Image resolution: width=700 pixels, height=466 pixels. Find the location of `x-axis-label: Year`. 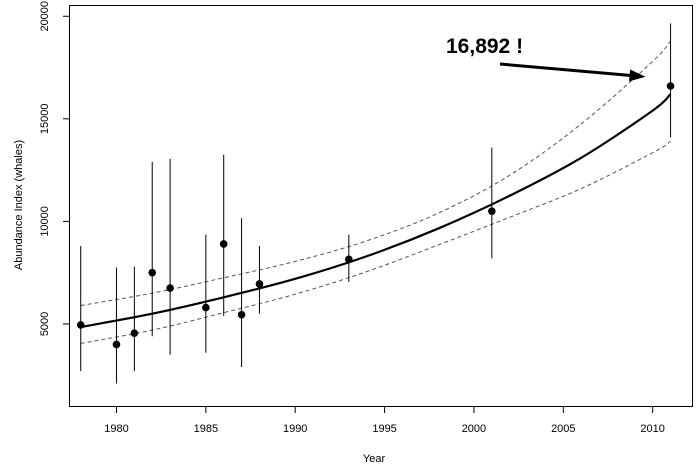

x-axis-label: Year is located at coordinates (374, 459).